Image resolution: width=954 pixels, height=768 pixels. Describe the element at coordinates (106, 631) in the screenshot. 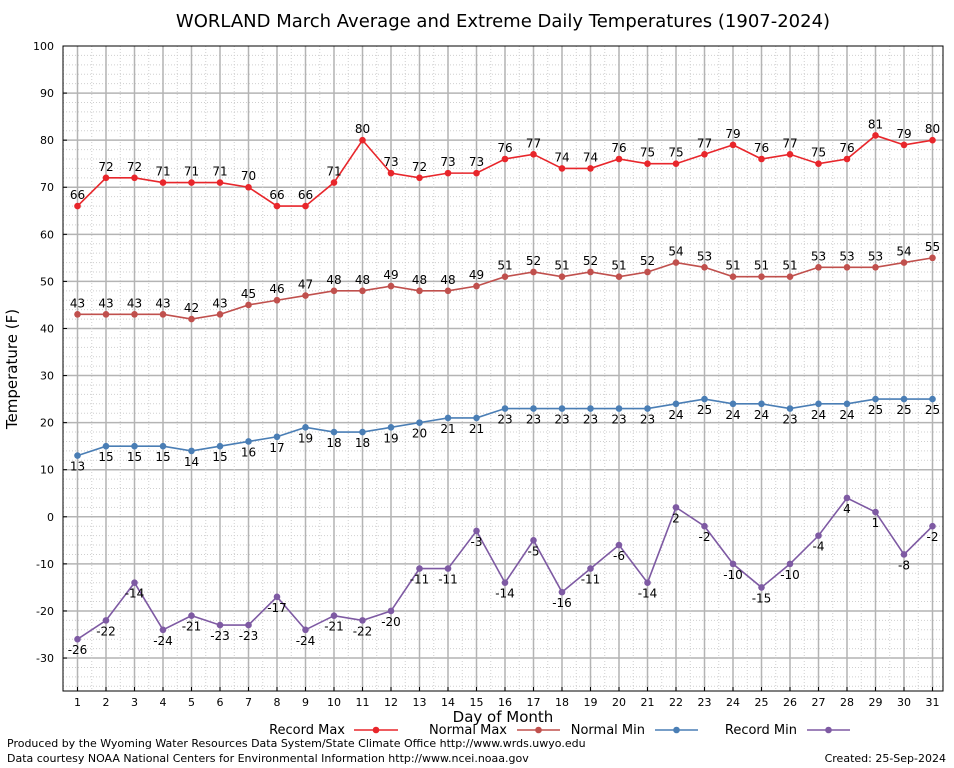

I see `record-min-data-label: -22` at that location.